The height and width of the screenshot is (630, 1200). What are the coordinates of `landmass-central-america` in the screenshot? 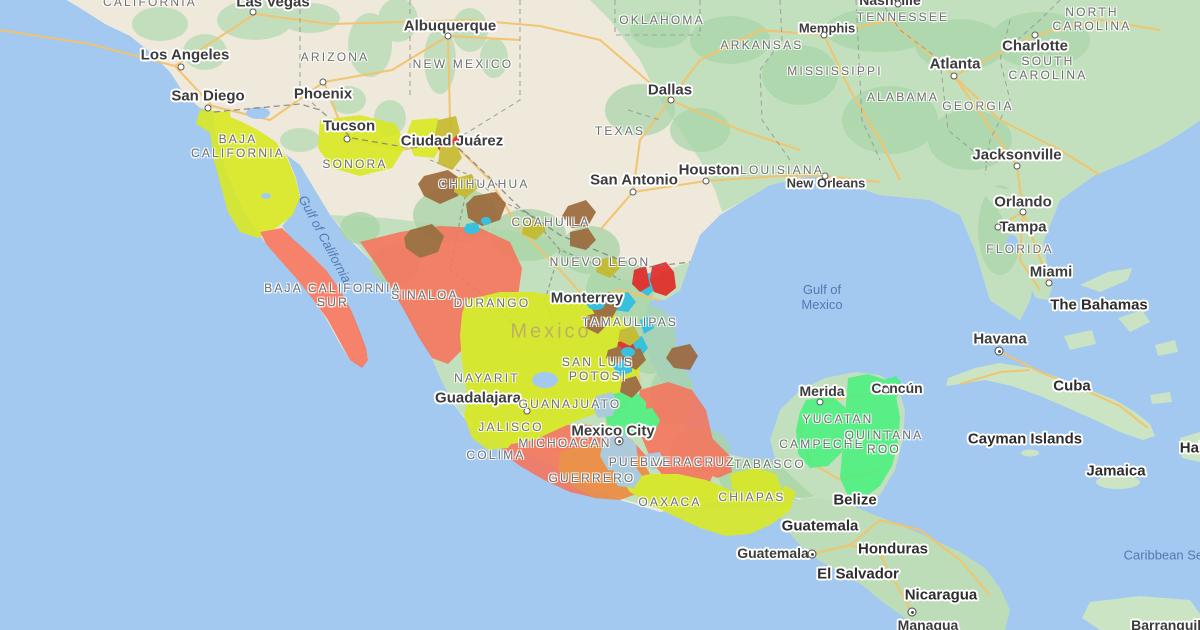 It's located at (894, 564).